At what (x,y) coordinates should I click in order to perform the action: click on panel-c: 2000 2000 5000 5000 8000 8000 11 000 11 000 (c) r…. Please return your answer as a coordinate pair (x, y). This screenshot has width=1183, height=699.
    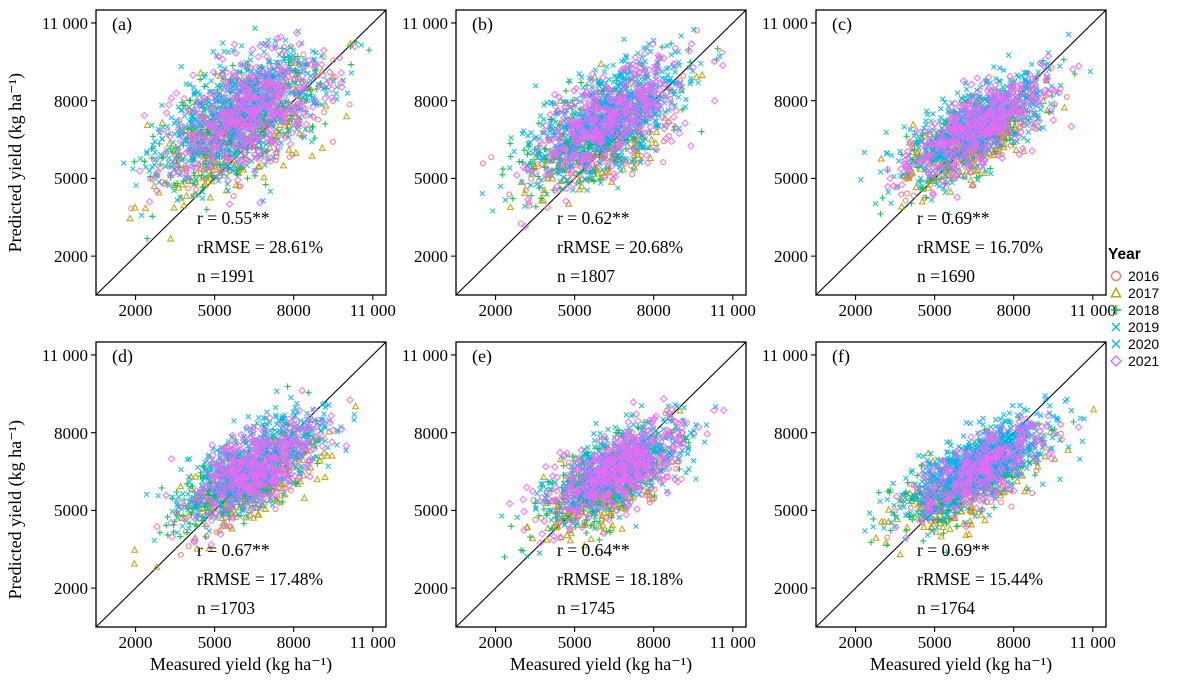
    Looking at the image, I should click on (933, 163).